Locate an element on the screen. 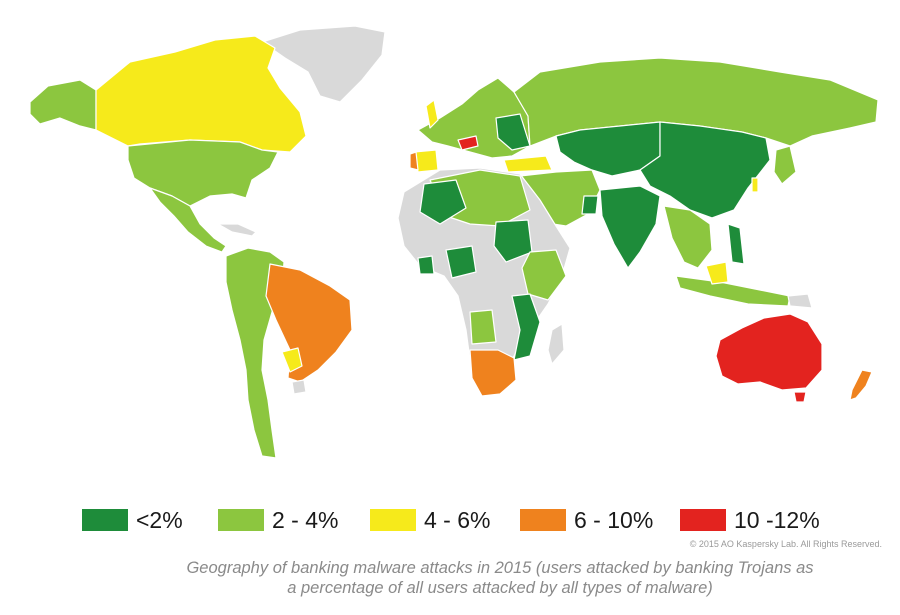 The image size is (900, 615). region-china is located at coordinates (705, 170).